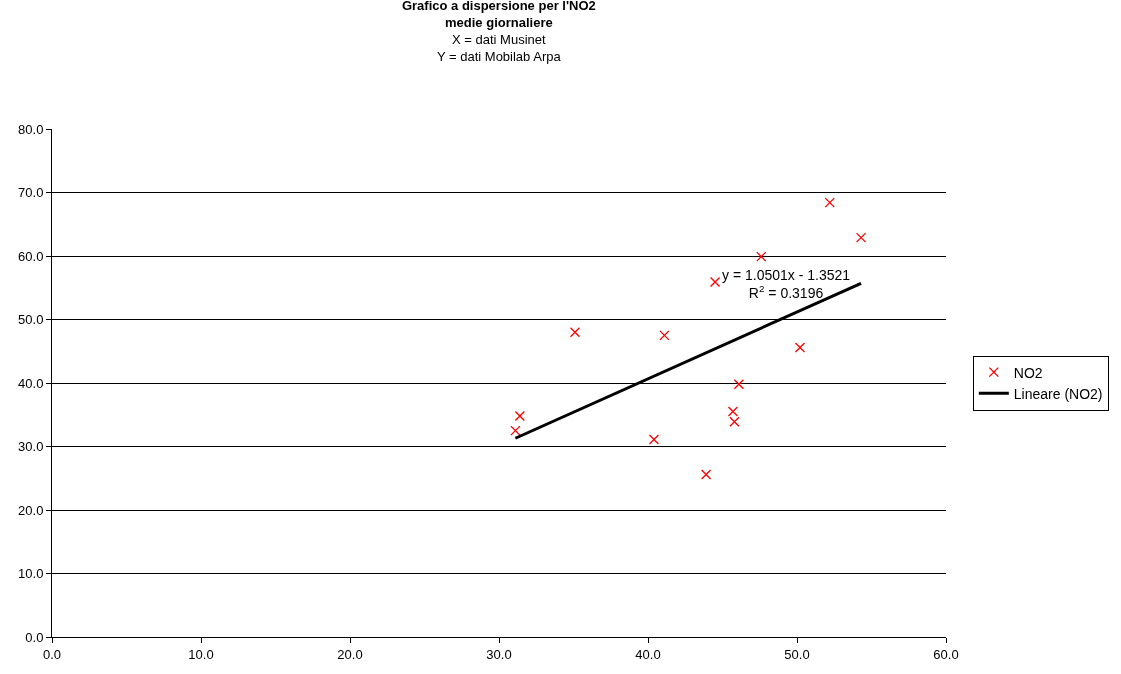 This screenshot has height=674, width=1121. I want to click on x-tick-label: 10.0, so click(201, 654).